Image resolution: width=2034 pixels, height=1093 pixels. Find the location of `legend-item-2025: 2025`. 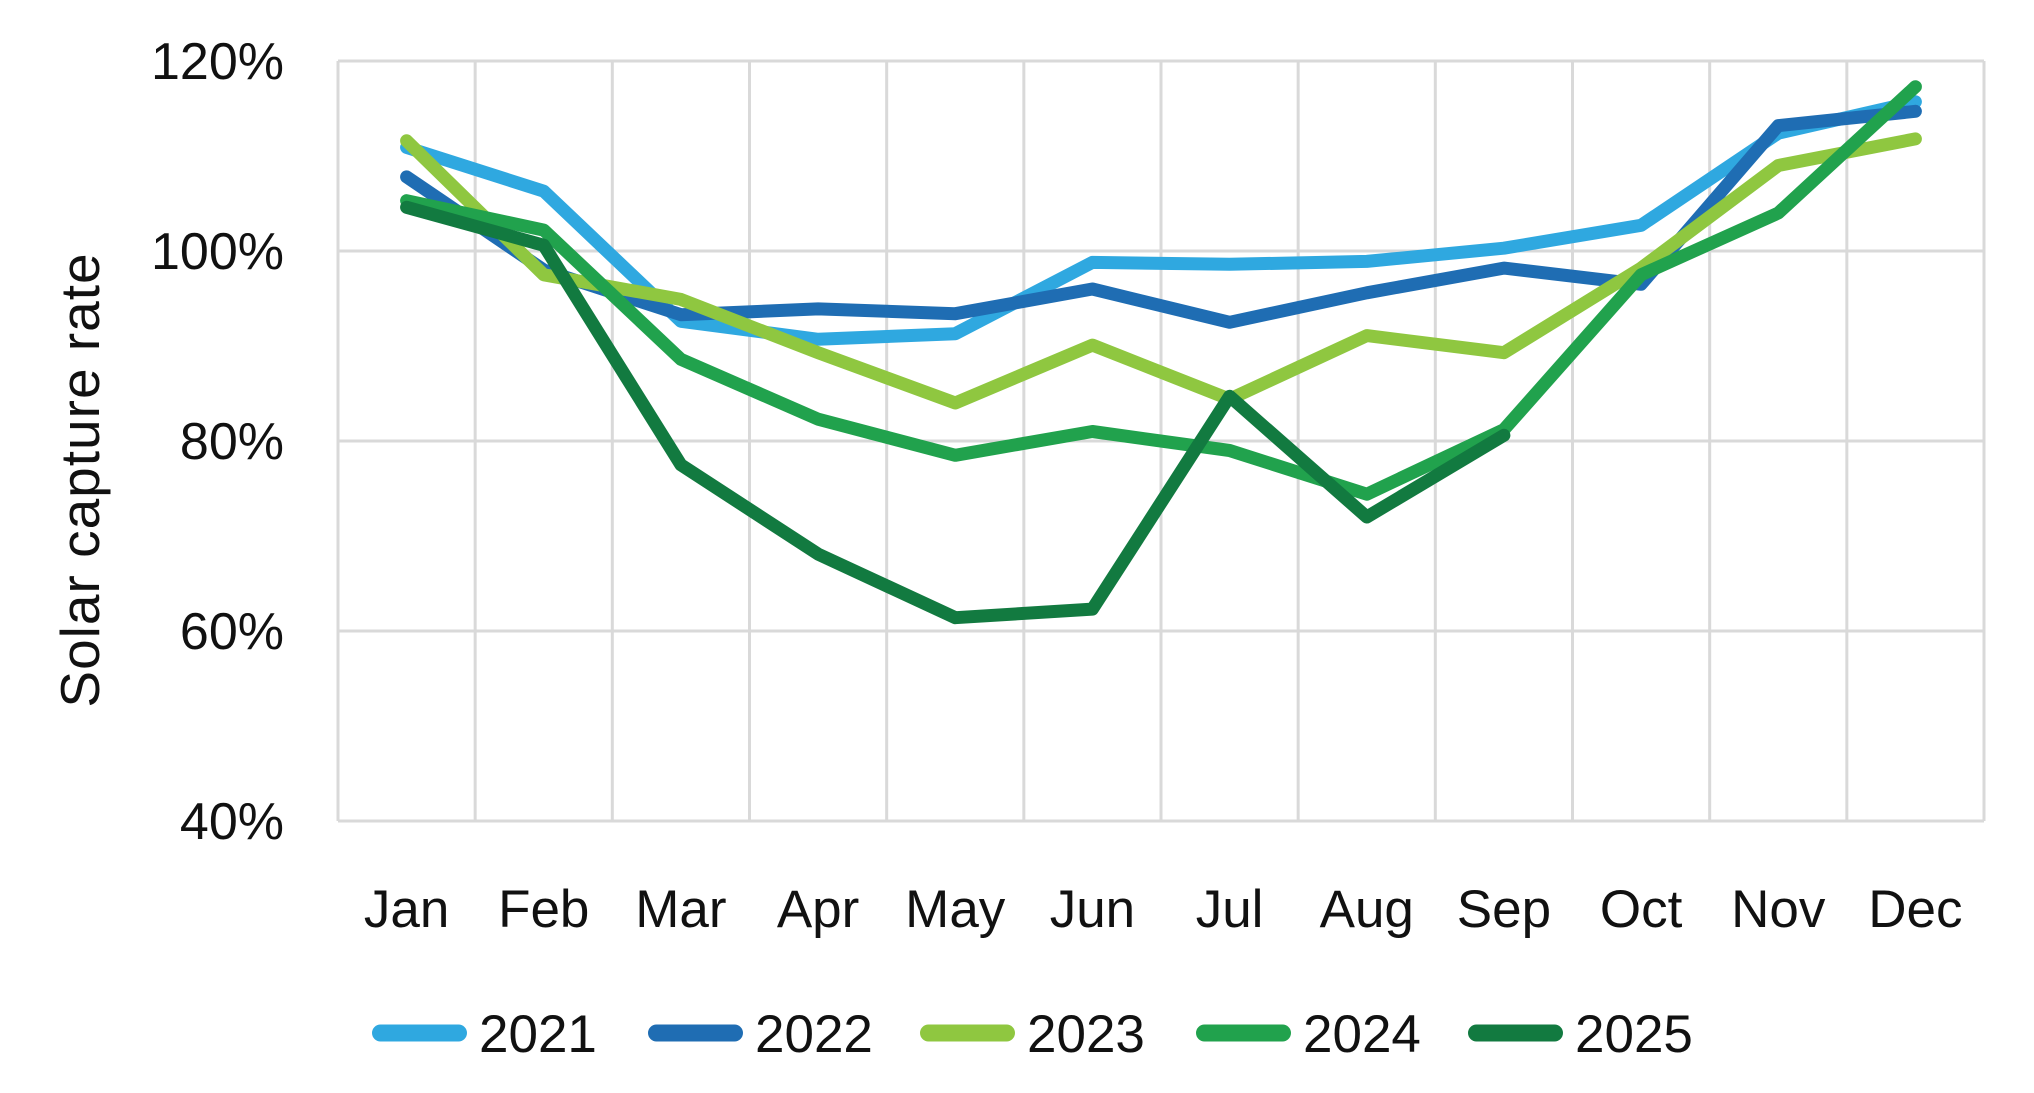

legend-item-2025: 2025 is located at coordinates (1580, 1034).